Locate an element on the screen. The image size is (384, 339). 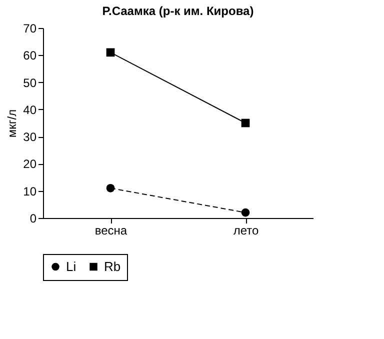
y-tick-label: 40 is located at coordinates (30, 109).